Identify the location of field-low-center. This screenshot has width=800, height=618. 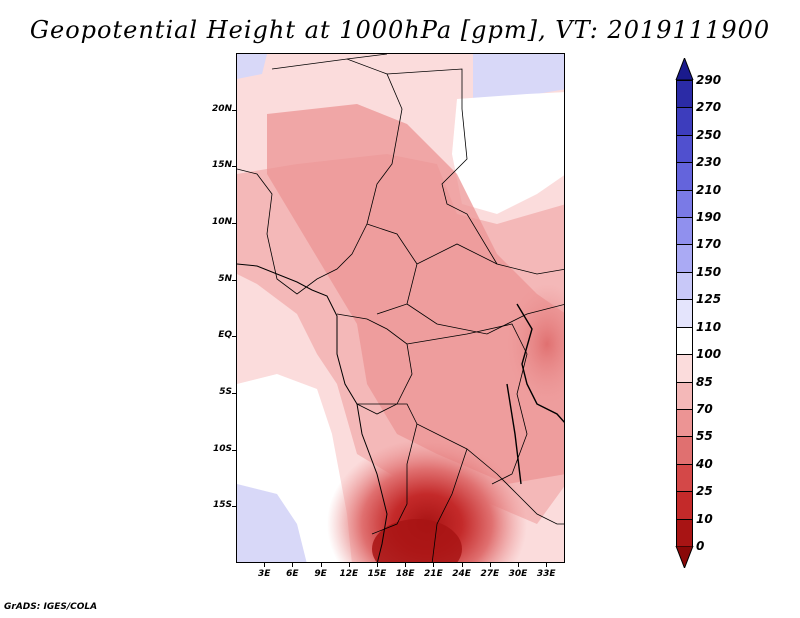
(417, 540).